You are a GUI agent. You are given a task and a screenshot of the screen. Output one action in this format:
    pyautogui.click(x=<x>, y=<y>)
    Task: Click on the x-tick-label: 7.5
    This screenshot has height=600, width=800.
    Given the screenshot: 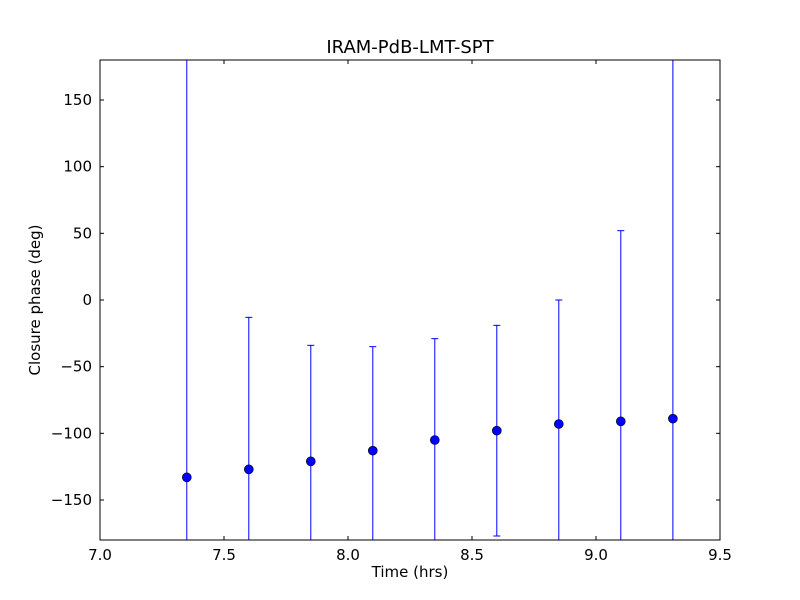 What is the action you would take?
    pyautogui.click(x=224, y=555)
    